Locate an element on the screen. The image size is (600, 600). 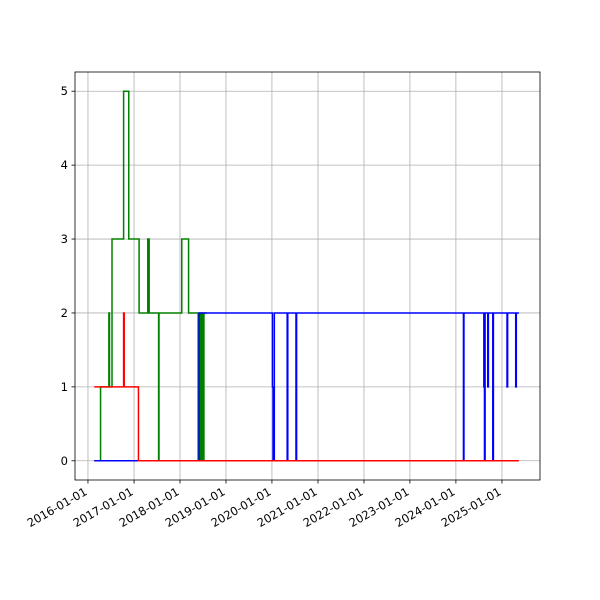
series-line is located at coordinates (150, 276).